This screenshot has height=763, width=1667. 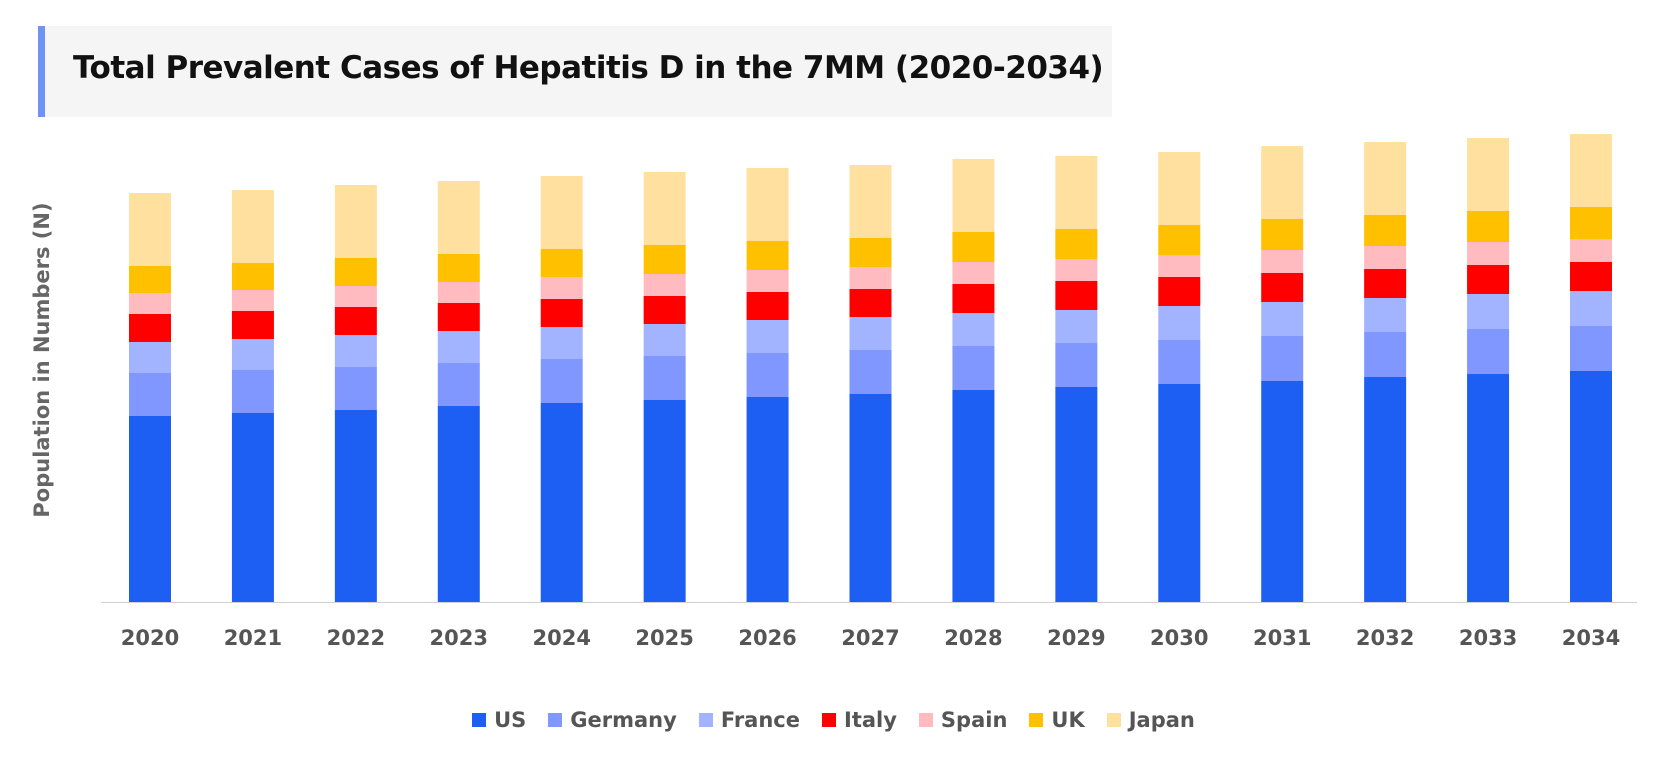 I want to click on bar-segment-france-2025, so click(x=664, y=340).